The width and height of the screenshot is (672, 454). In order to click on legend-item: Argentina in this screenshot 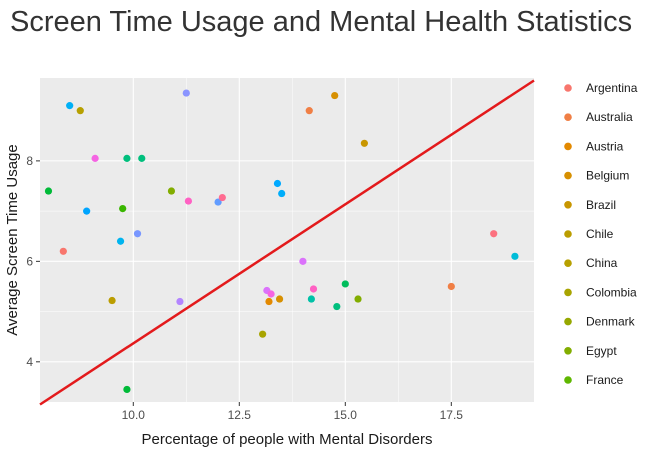, I will do `click(601, 88)`.